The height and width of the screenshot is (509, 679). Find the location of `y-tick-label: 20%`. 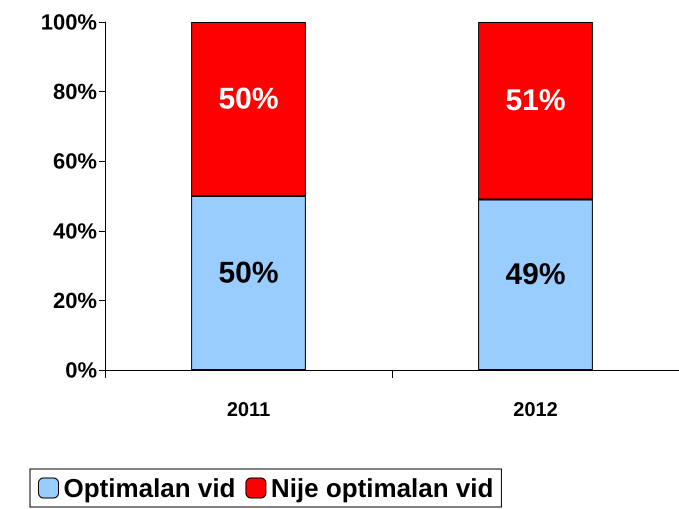

y-tick-label: 20% is located at coordinates (74, 300).